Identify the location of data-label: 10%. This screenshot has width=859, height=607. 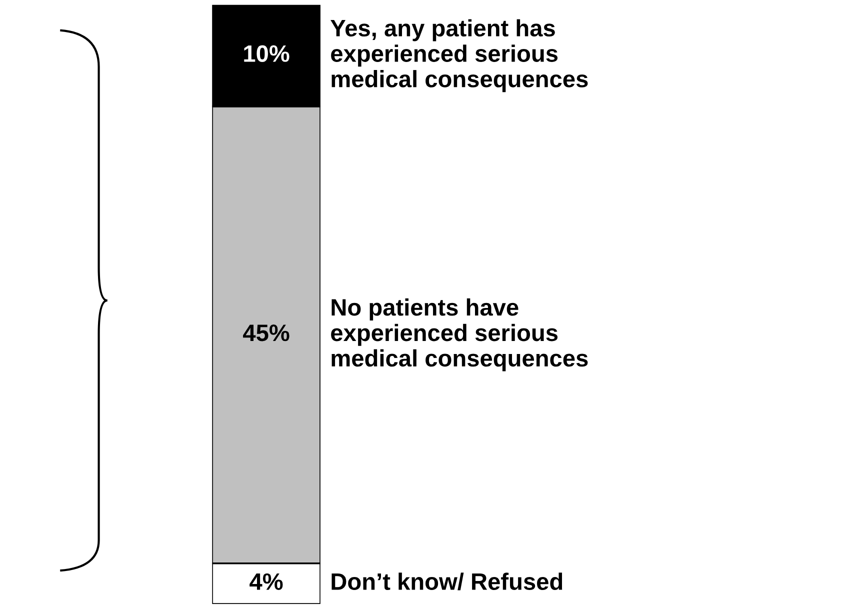
(267, 53).